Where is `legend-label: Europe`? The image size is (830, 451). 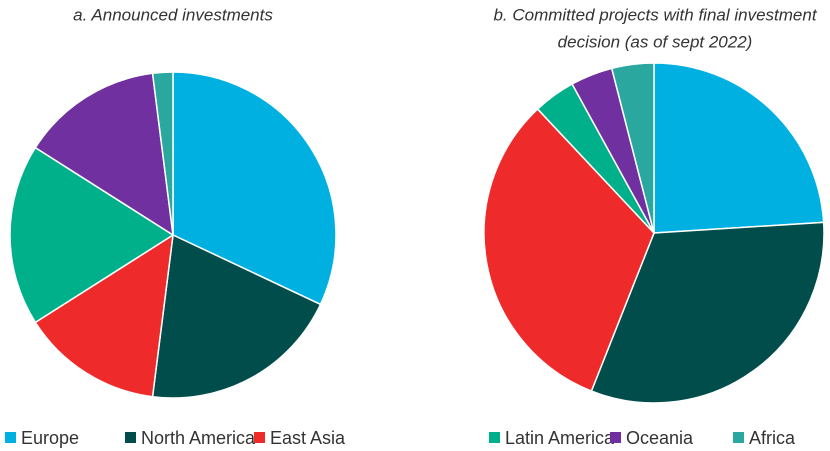 legend-label: Europe is located at coordinates (50, 438).